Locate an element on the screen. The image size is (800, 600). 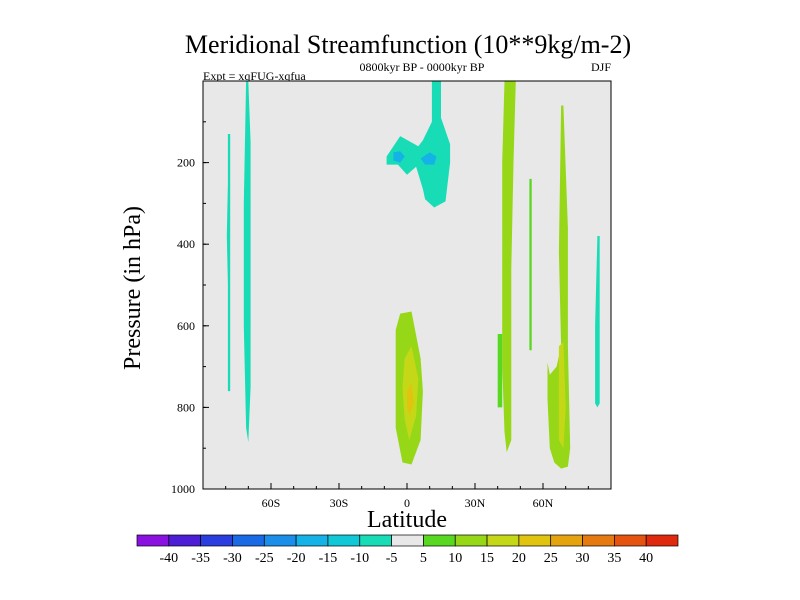
x-tick-label: 0 is located at coordinates (407, 503).